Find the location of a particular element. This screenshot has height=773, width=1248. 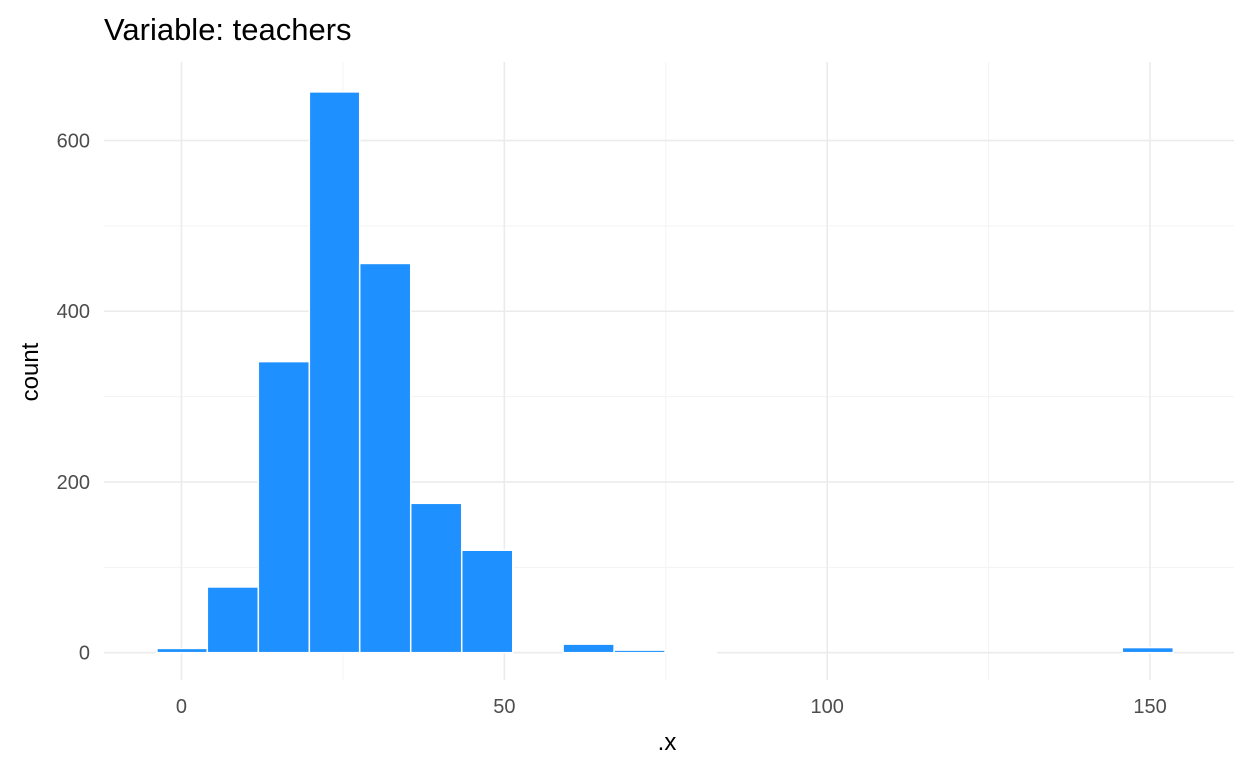

chart-title: Variable: teachers is located at coordinates (228, 29).